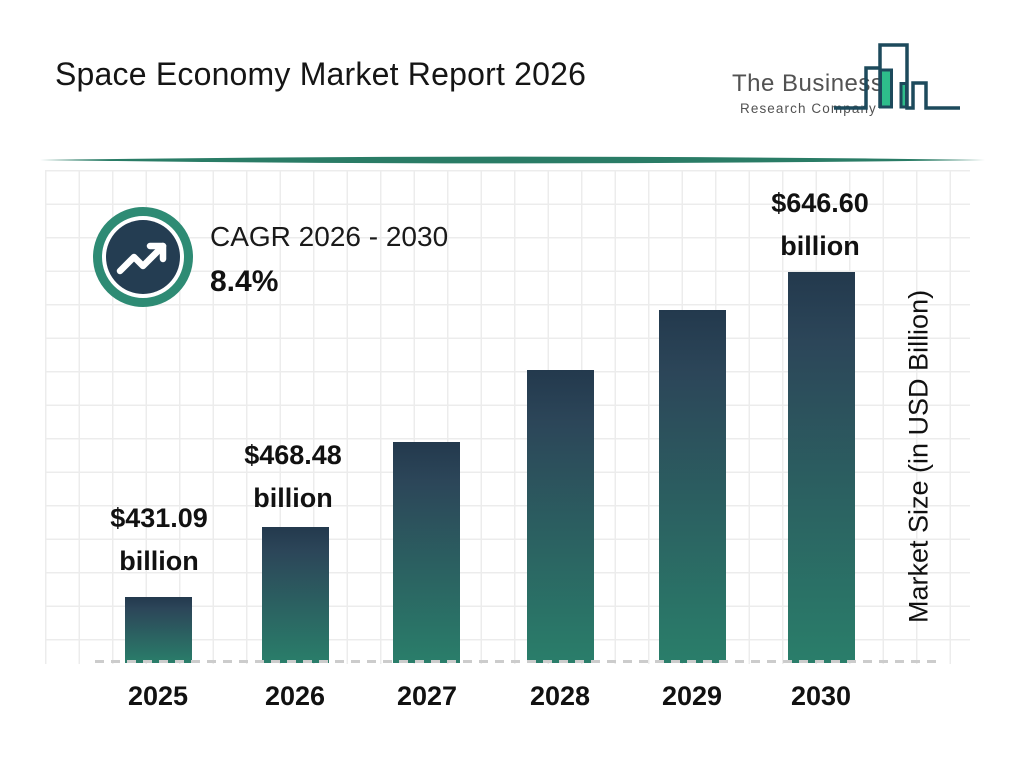  What do you see at coordinates (918, 456) in the screenshot?
I see `y-axis-title: Market Size (in USD Billion)` at bounding box center [918, 456].